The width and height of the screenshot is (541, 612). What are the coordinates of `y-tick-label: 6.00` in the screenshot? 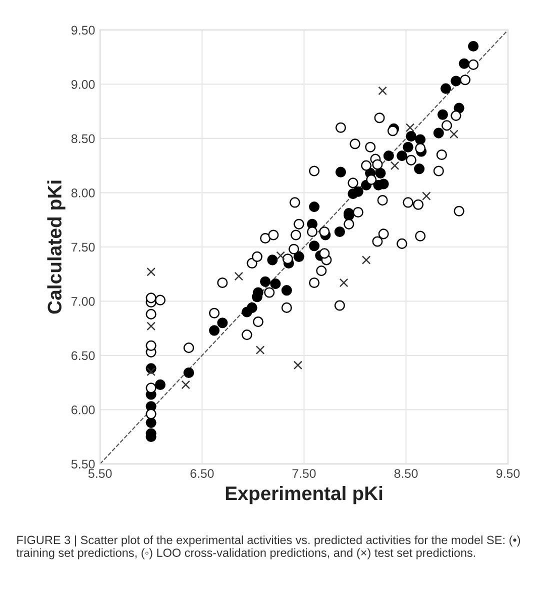 It's located at (83, 409).